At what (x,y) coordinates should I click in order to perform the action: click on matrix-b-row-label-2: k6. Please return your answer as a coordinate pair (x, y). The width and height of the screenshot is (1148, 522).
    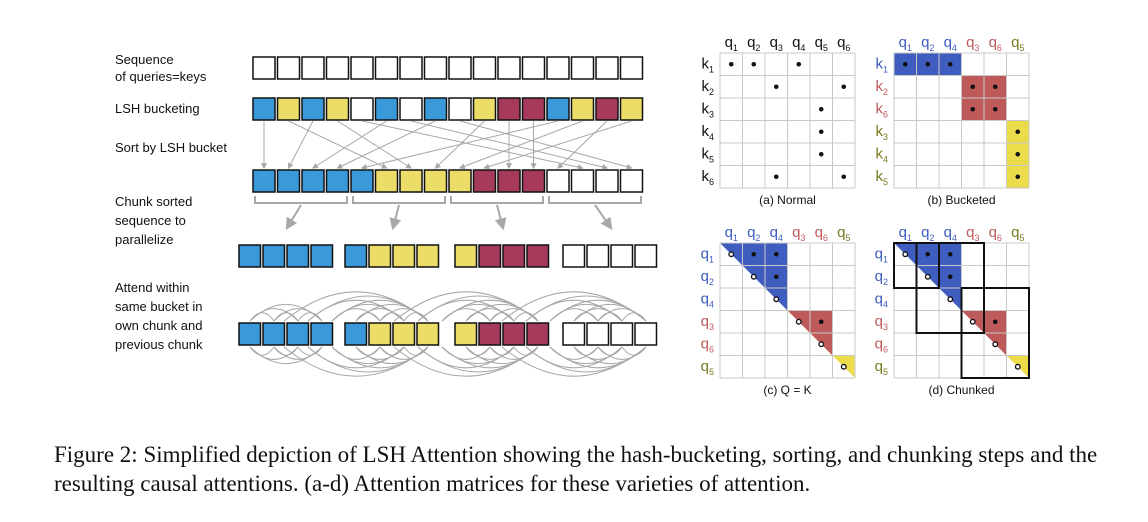
    Looking at the image, I should click on (881, 109).